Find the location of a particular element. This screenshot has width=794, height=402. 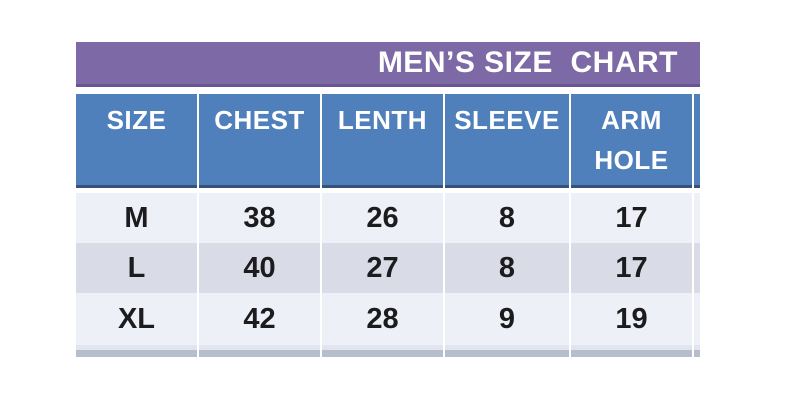

table-row-xl: XL 42 28 9 19 is located at coordinates (388, 319).